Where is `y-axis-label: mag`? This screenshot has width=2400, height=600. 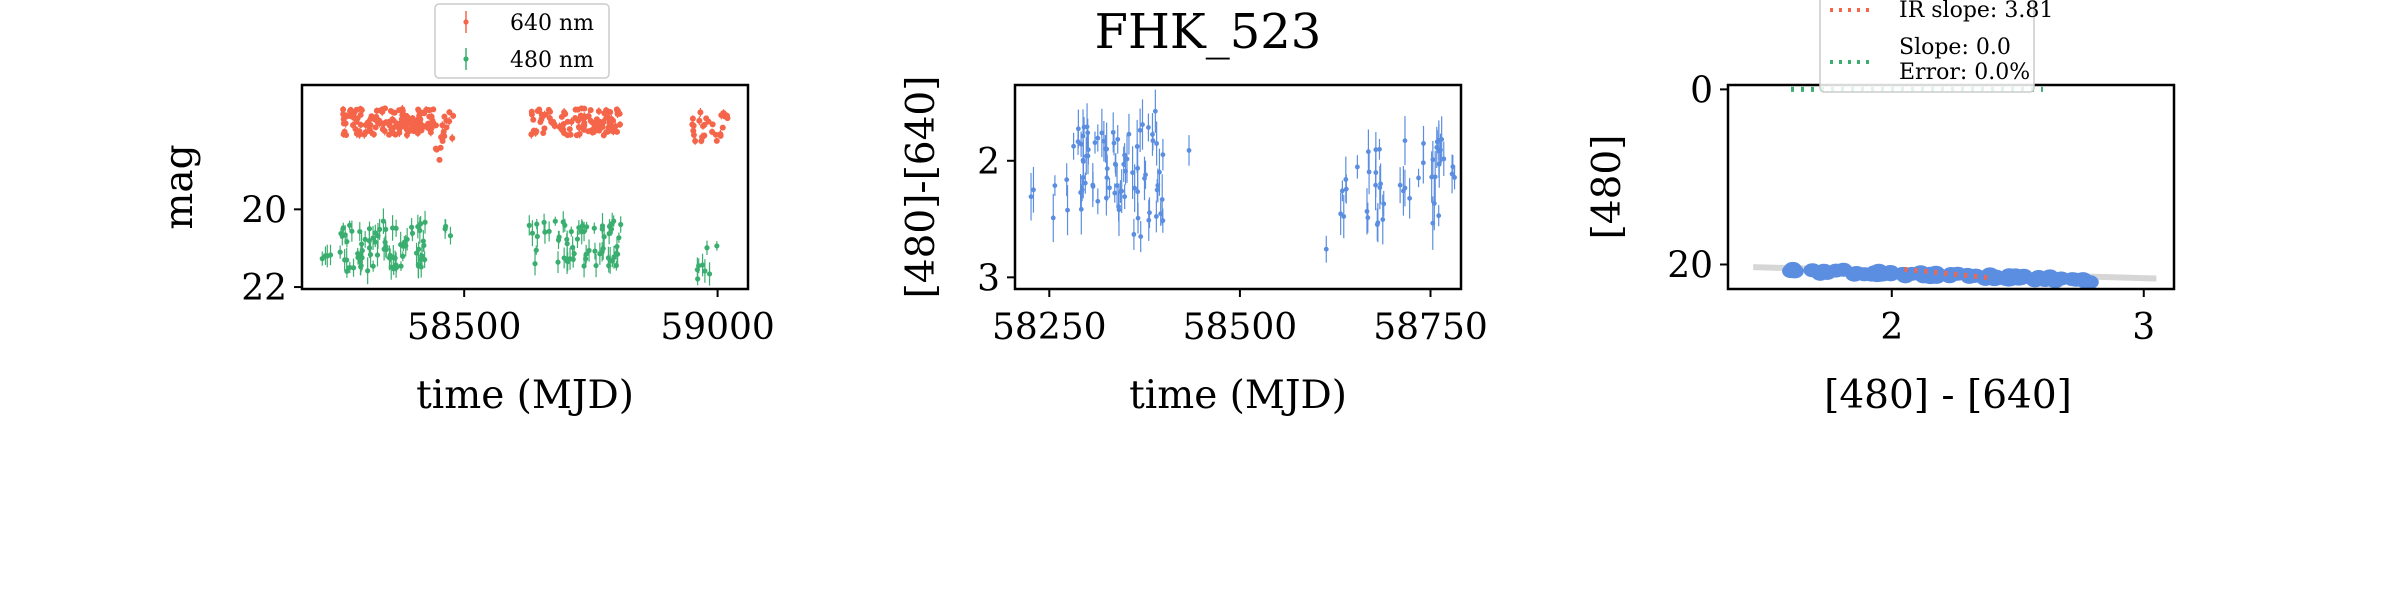
y-axis-label: mag is located at coordinates (179, 186).